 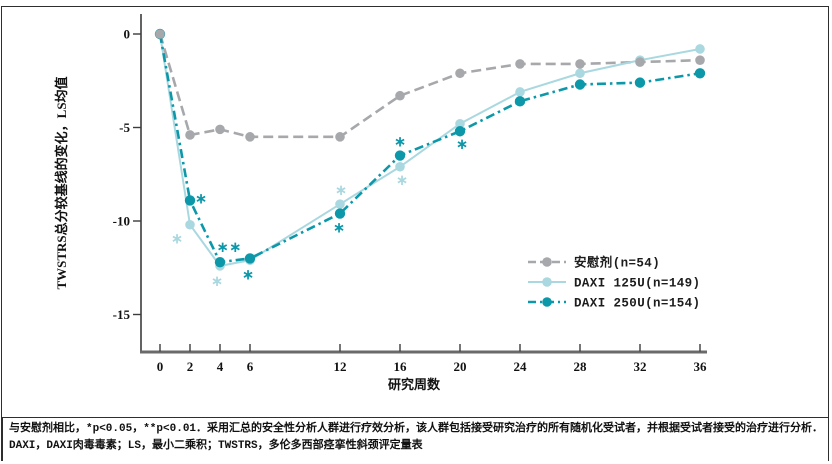 What do you see at coordinates (160, 366) in the screenshot?
I see `x-tick-label: 0` at bounding box center [160, 366].